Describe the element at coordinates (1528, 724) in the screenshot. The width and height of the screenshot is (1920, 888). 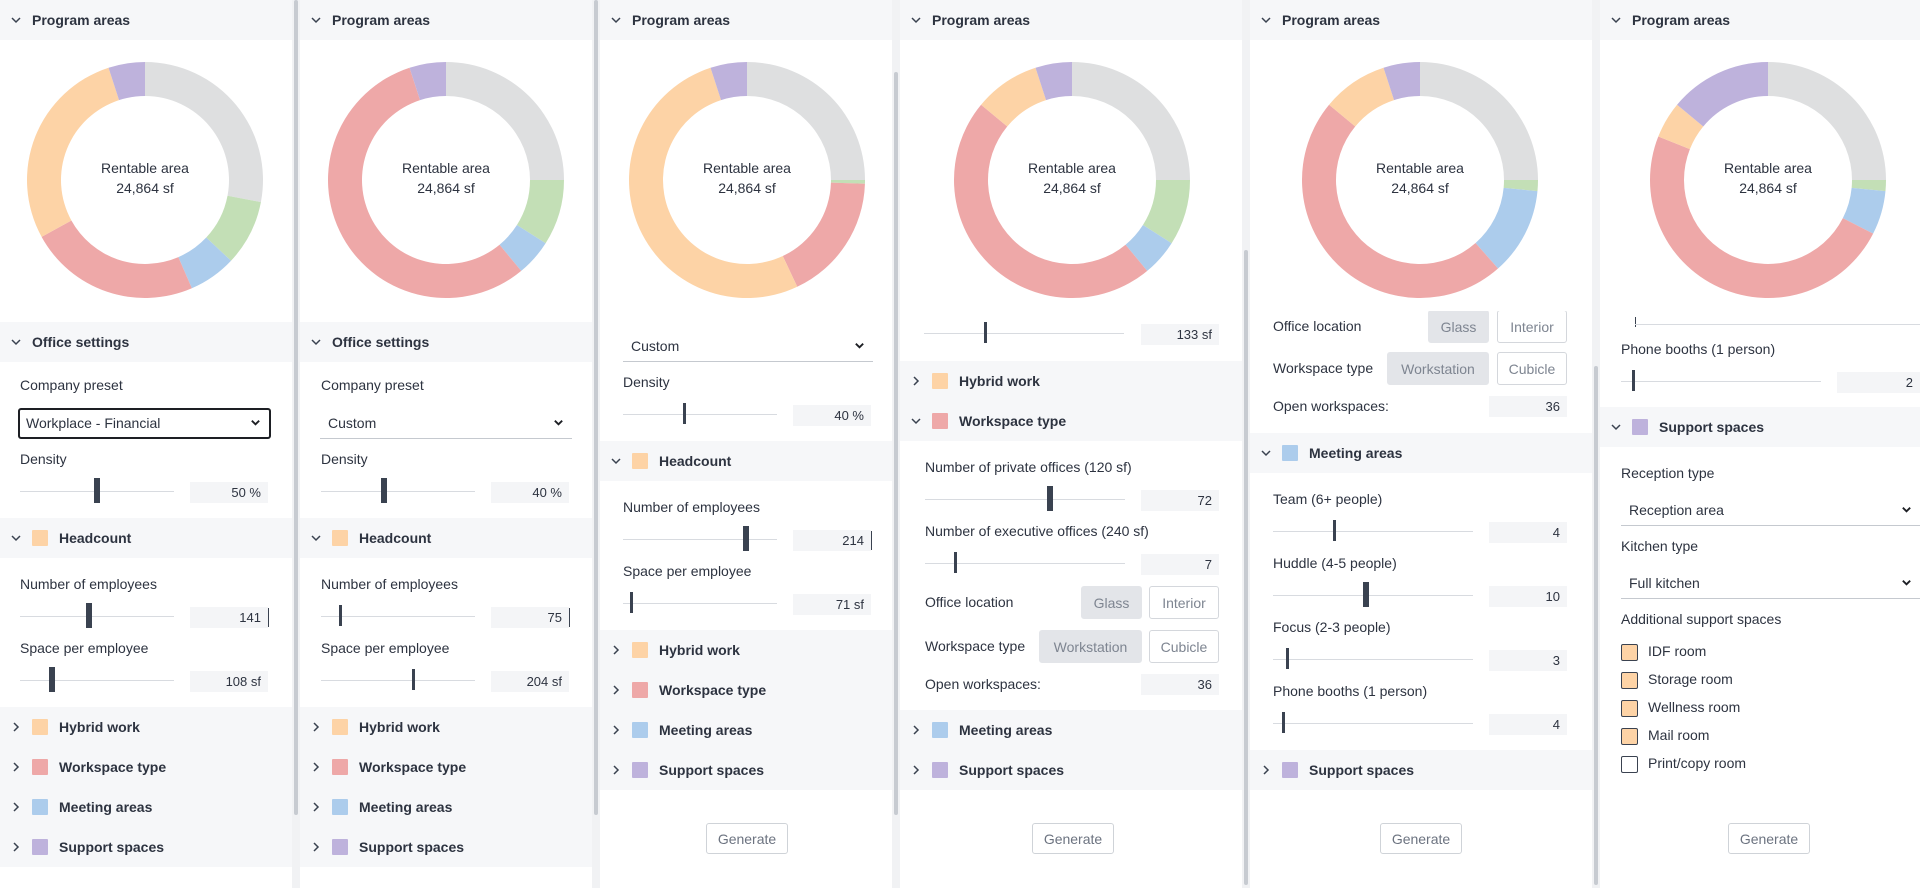
I see `phone-booths-value: 4` at that location.